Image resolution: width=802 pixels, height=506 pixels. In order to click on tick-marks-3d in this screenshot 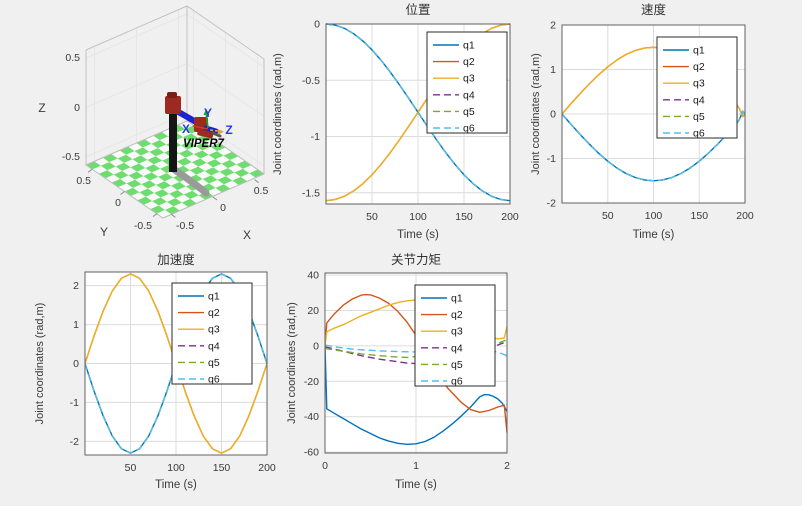, I will do `click(173, 193)`.